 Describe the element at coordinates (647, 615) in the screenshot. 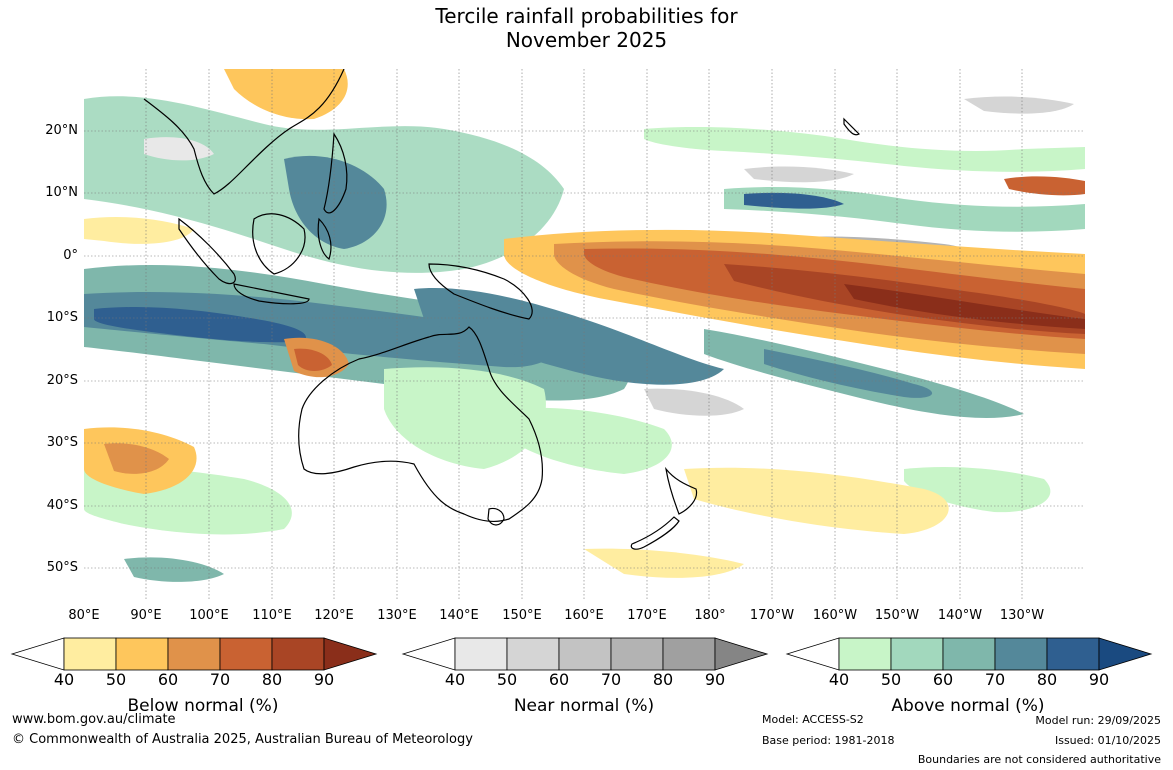

I see `lon-label-170e: 170°E` at that location.